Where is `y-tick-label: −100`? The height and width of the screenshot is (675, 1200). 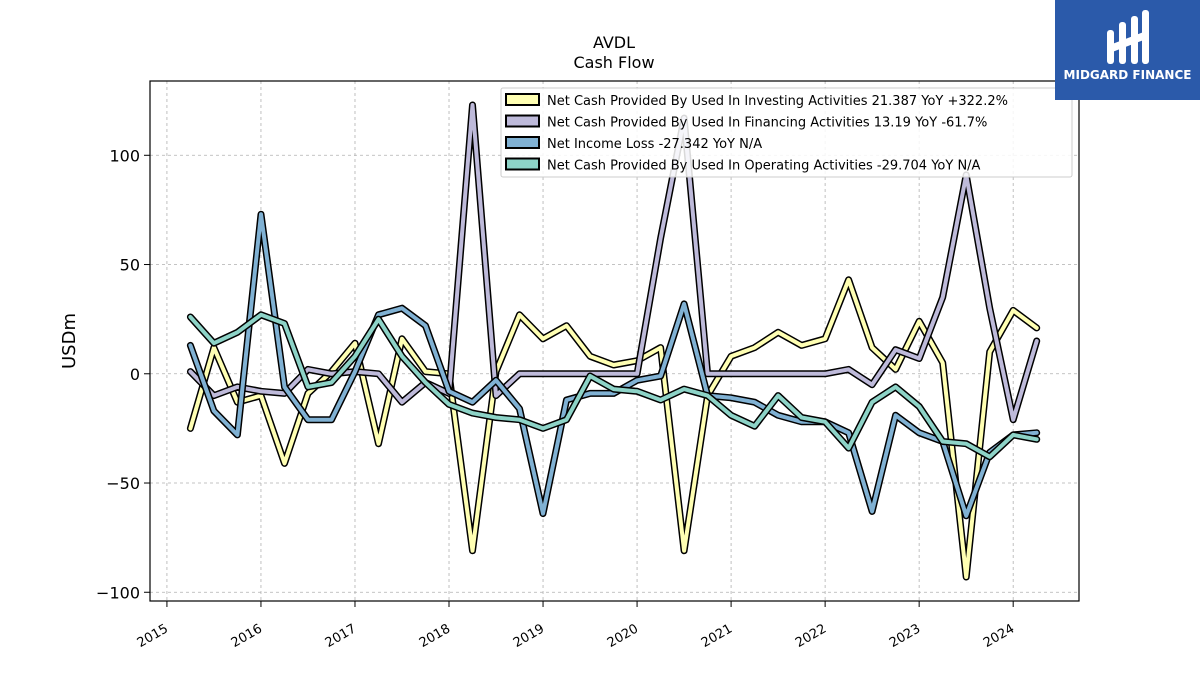 y-tick-label: −100 is located at coordinates (118, 592).